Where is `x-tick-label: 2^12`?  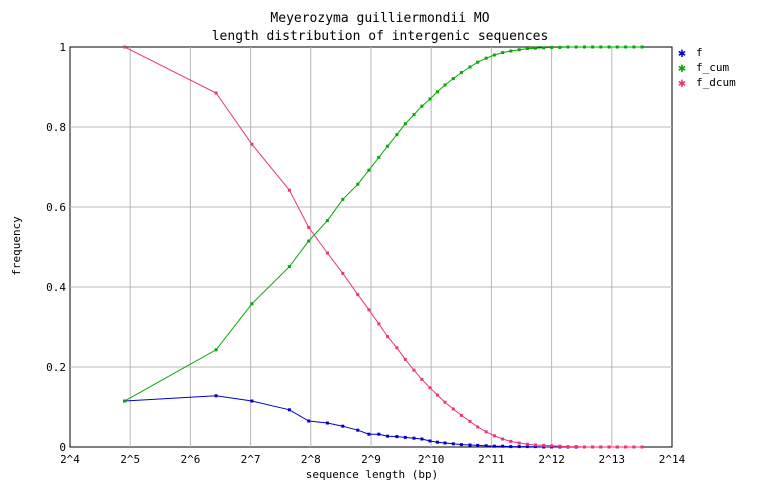
x-tick-label: 2^12 is located at coordinates (551, 459).